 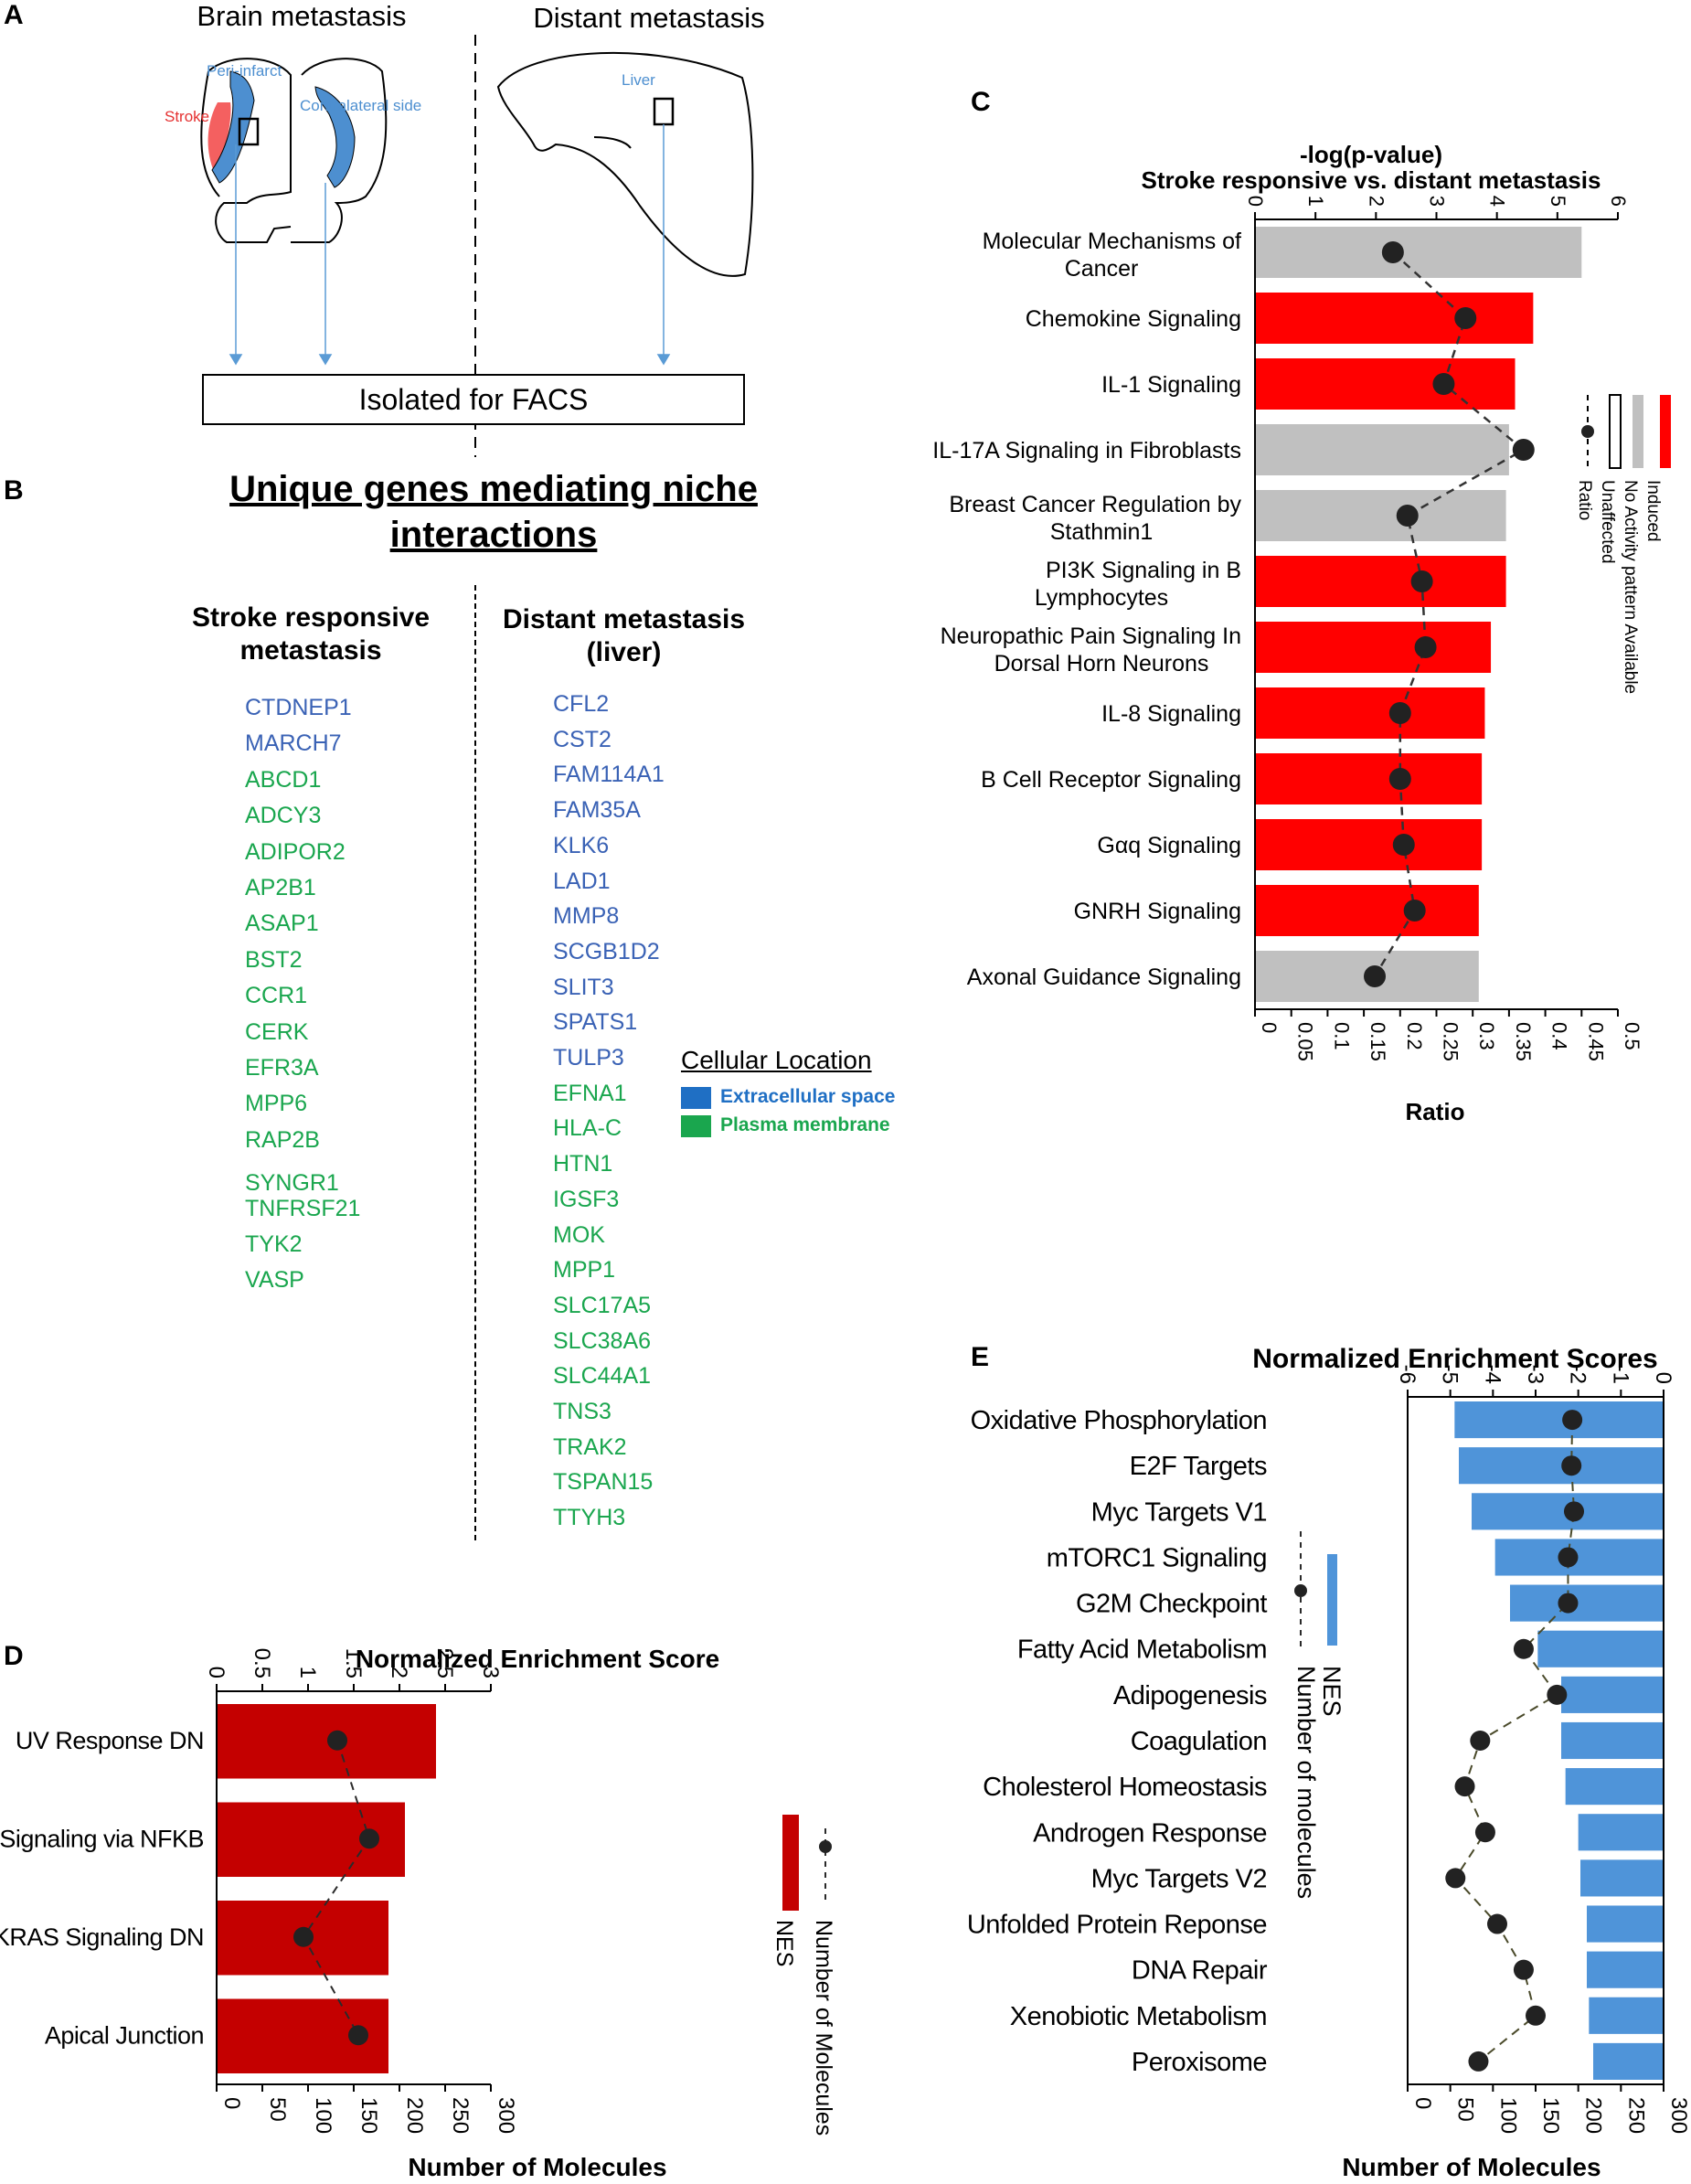 I want to click on chart-d-xlabel: Number of Molecules, so click(x=537, y=2167).